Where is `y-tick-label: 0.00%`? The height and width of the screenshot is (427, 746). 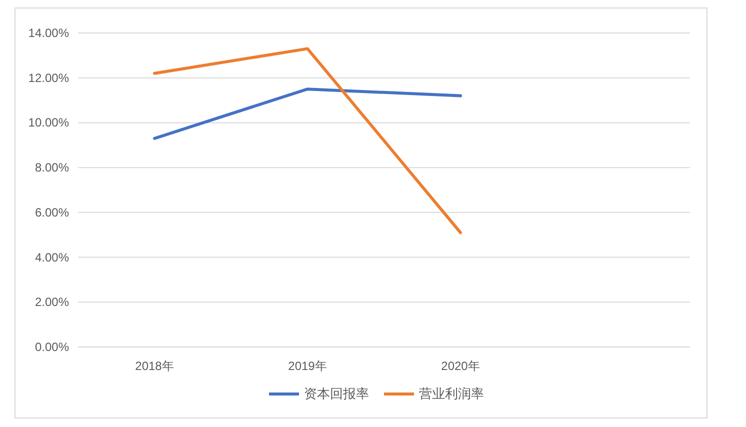 y-tick-label: 0.00% is located at coordinates (52, 347).